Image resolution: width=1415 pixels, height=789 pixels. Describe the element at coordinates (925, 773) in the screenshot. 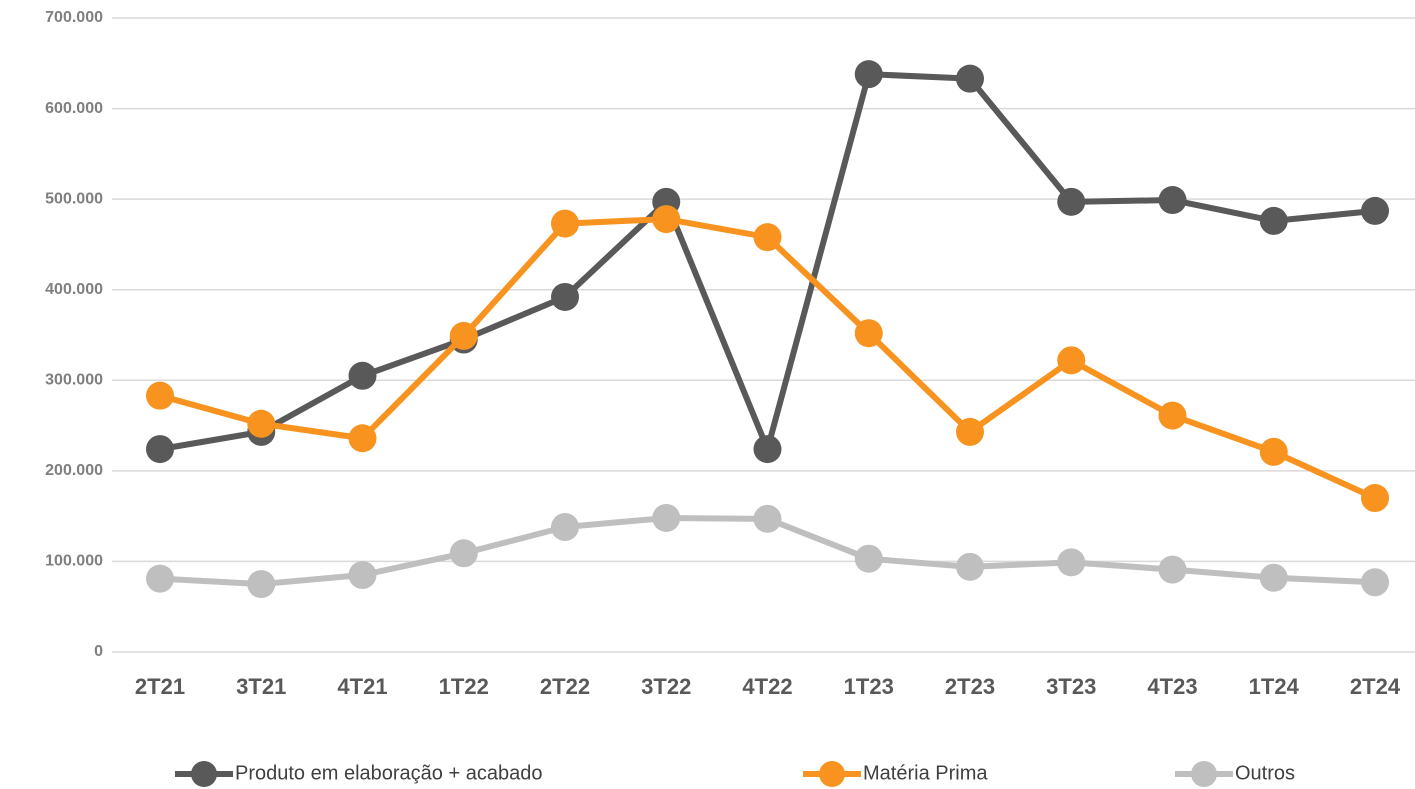

I see `legend-label: Matéria Prima` at that location.